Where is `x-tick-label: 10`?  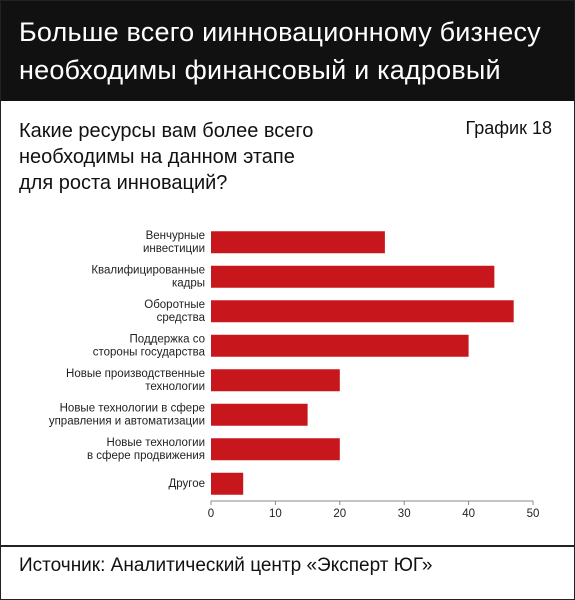 x-tick-label: 10 is located at coordinates (275, 514).